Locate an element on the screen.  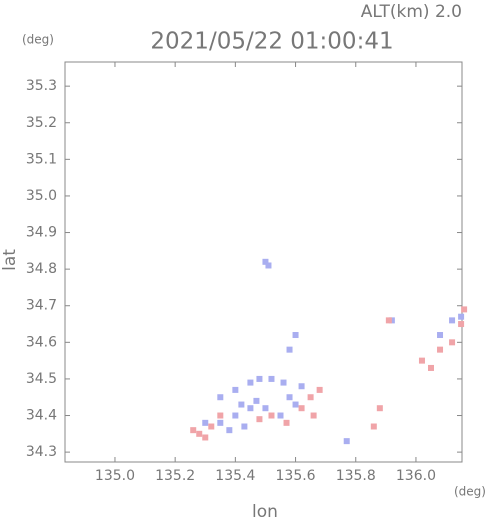
x-tick-label: 135.0 is located at coordinates (115, 476).